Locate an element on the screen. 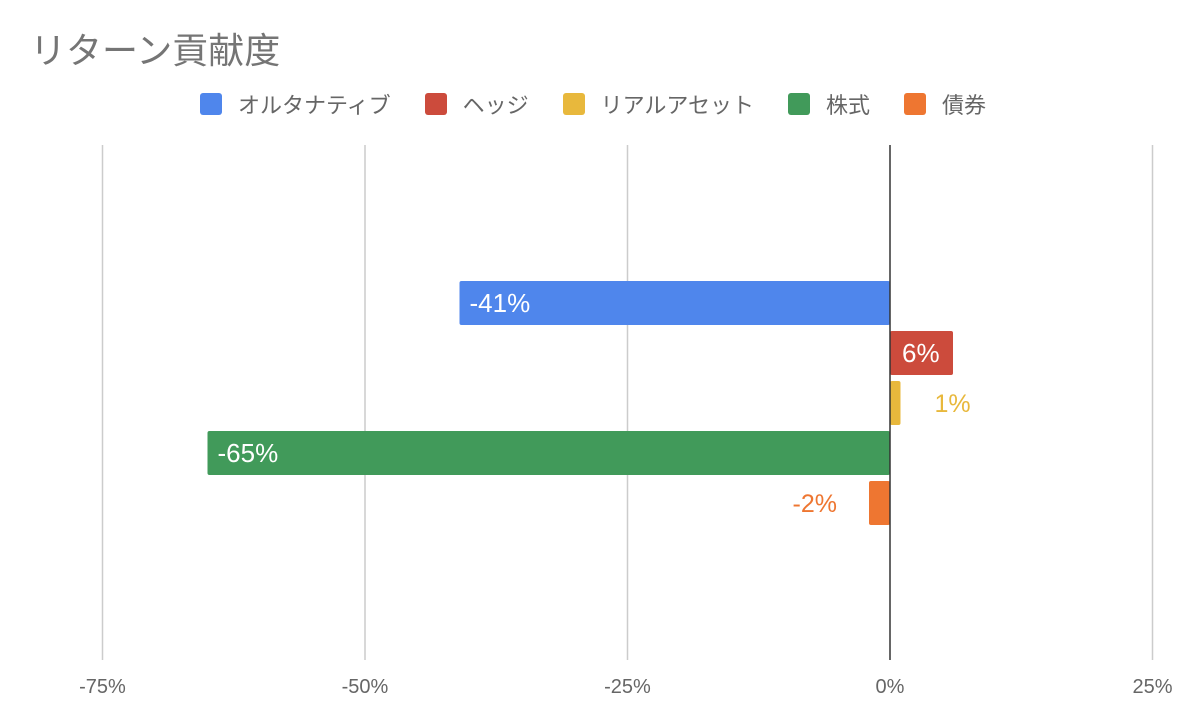 This screenshot has width=1186, height=718. data-label: 6% is located at coordinates (921, 353).